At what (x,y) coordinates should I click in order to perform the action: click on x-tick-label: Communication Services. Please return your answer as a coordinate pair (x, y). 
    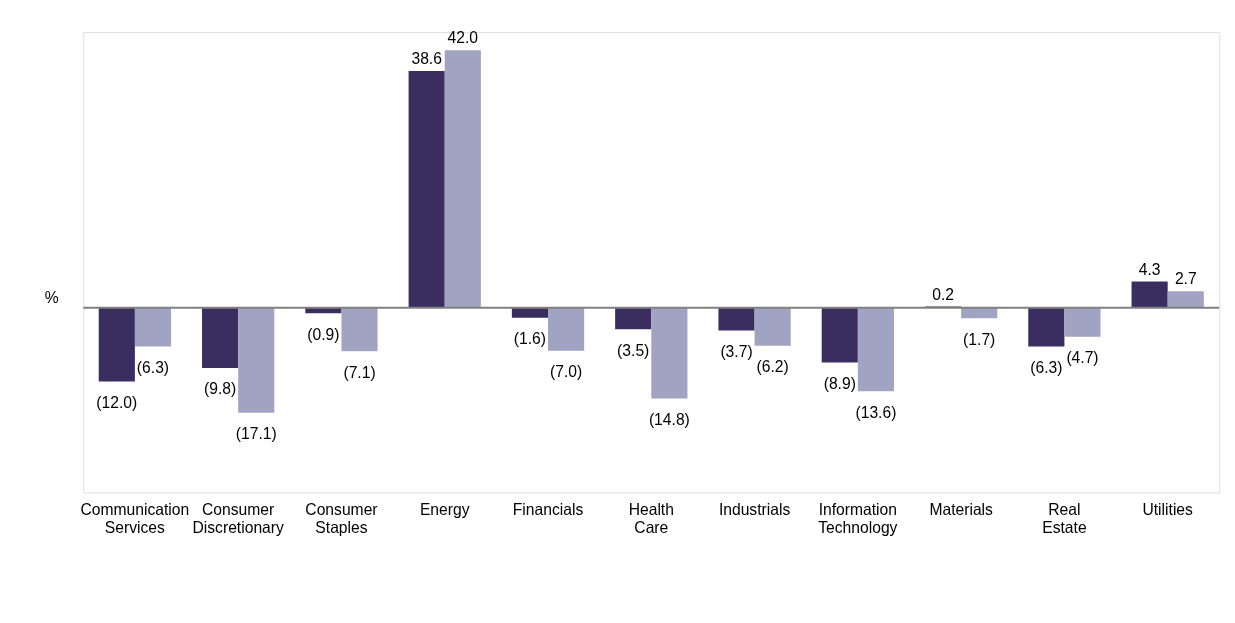
    Looking at the image, I should click on (135, 519).